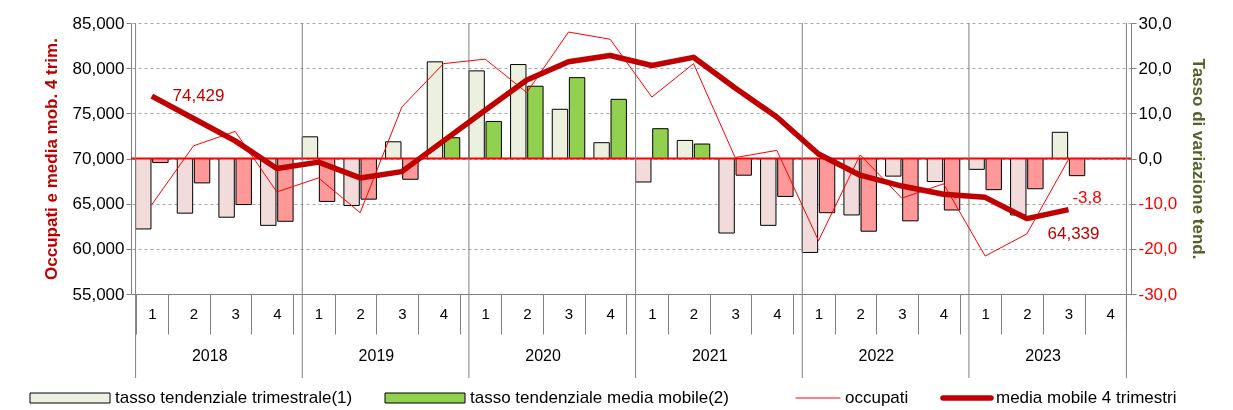 This screenshot has height=410, width=1233. I want to click on y-tick-label: 70,000, so click(98, 158).